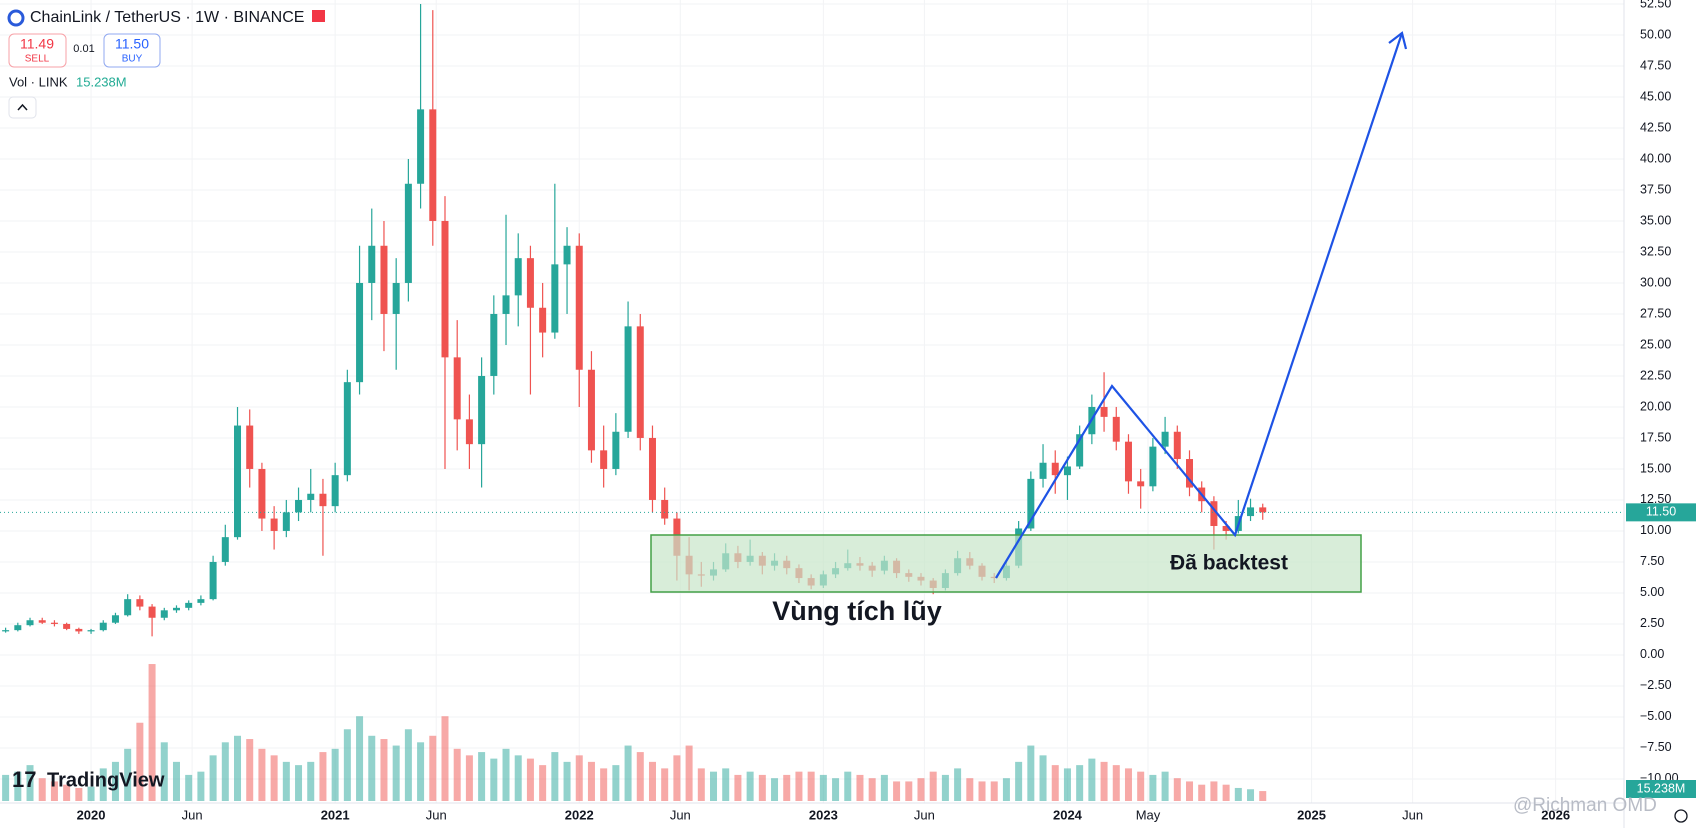 This screenshot has width=1701, height=828. What do you see at coordinates (318, 16) in the screenshot?
I see `flag-icon` at bounding box center [318, 16].